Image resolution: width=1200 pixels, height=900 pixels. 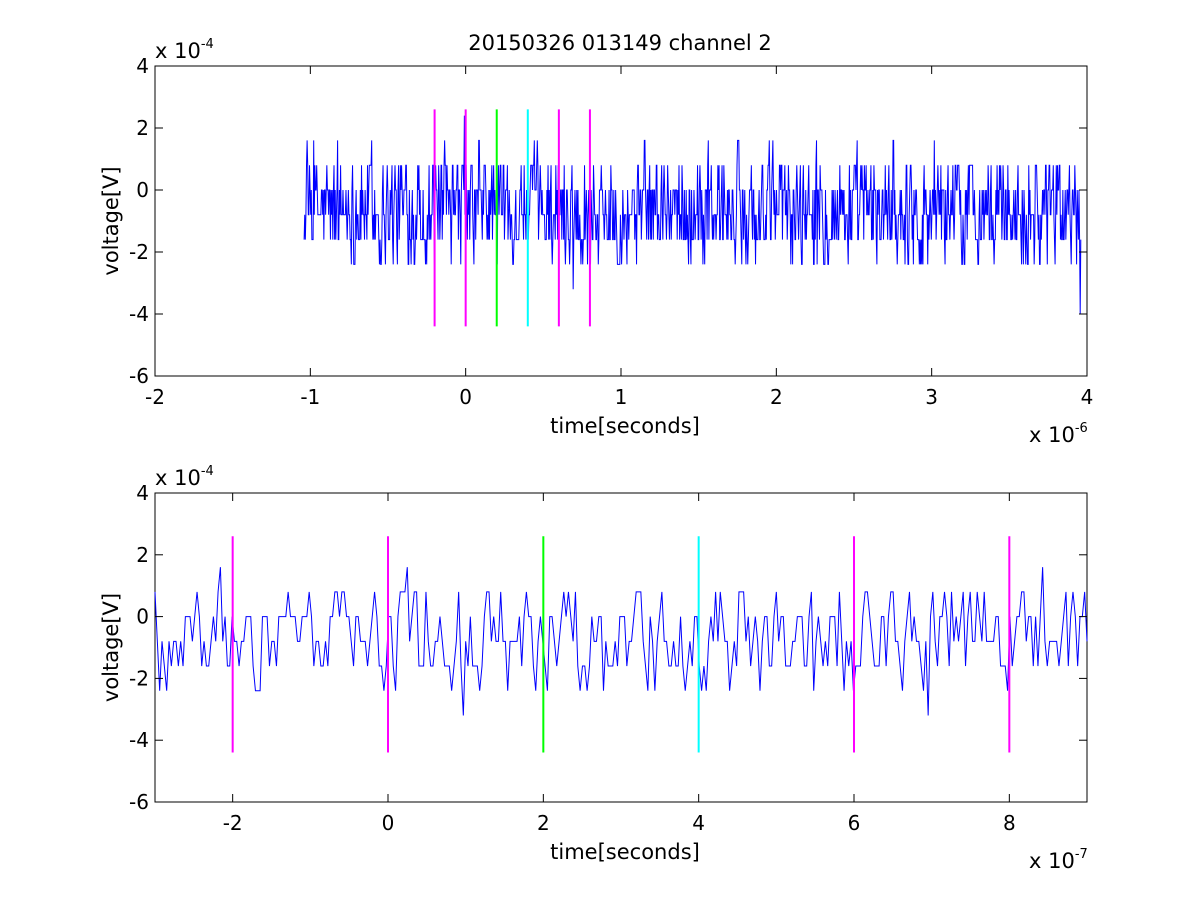 I want to click on x-exponent-label: x 10-6, so click(x=1058, y=434).